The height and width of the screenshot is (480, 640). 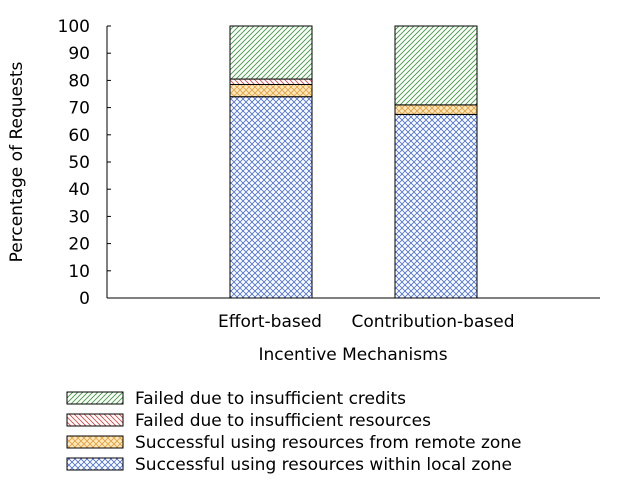 What do you see at coordinates (432, 322) in the screenshot?
I see `x-tick-label: Contribution-based` at bounding box center [432, 322].